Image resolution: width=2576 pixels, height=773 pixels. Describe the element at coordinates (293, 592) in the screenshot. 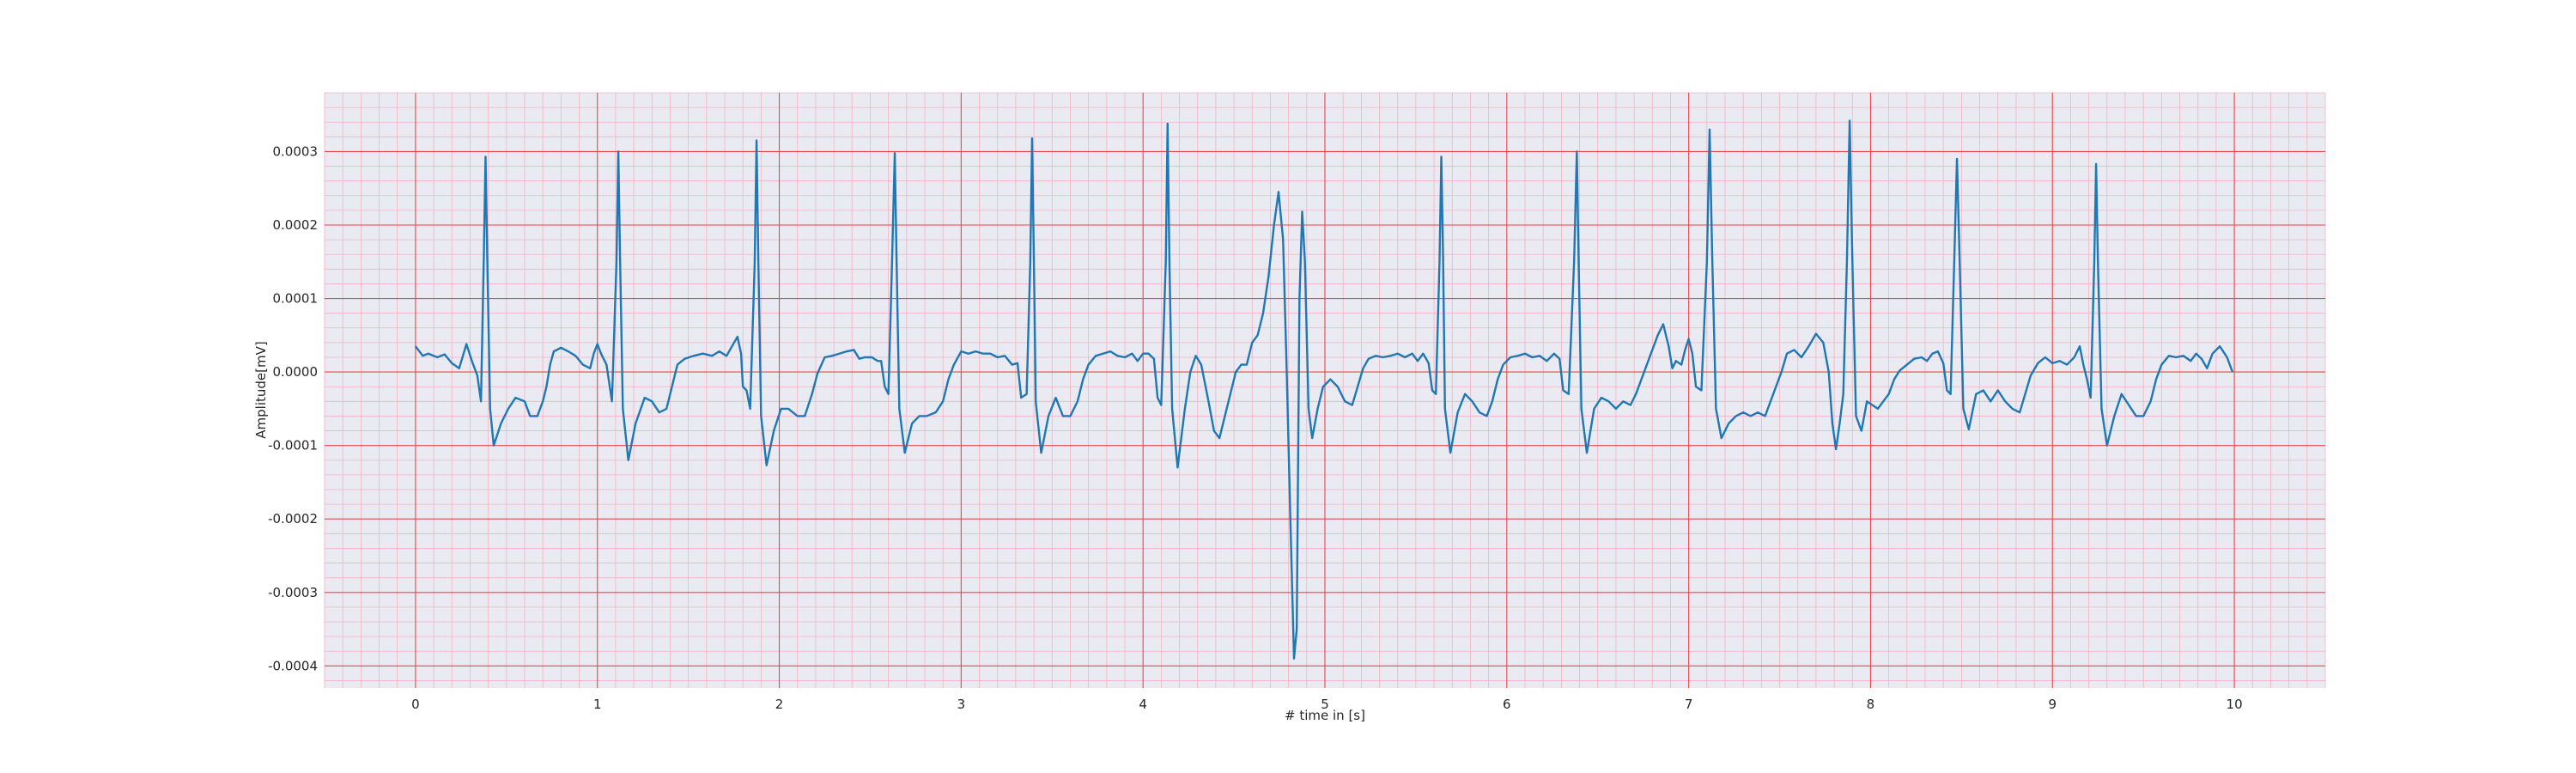

I see `y-tick-label: -0.0003` at that location.